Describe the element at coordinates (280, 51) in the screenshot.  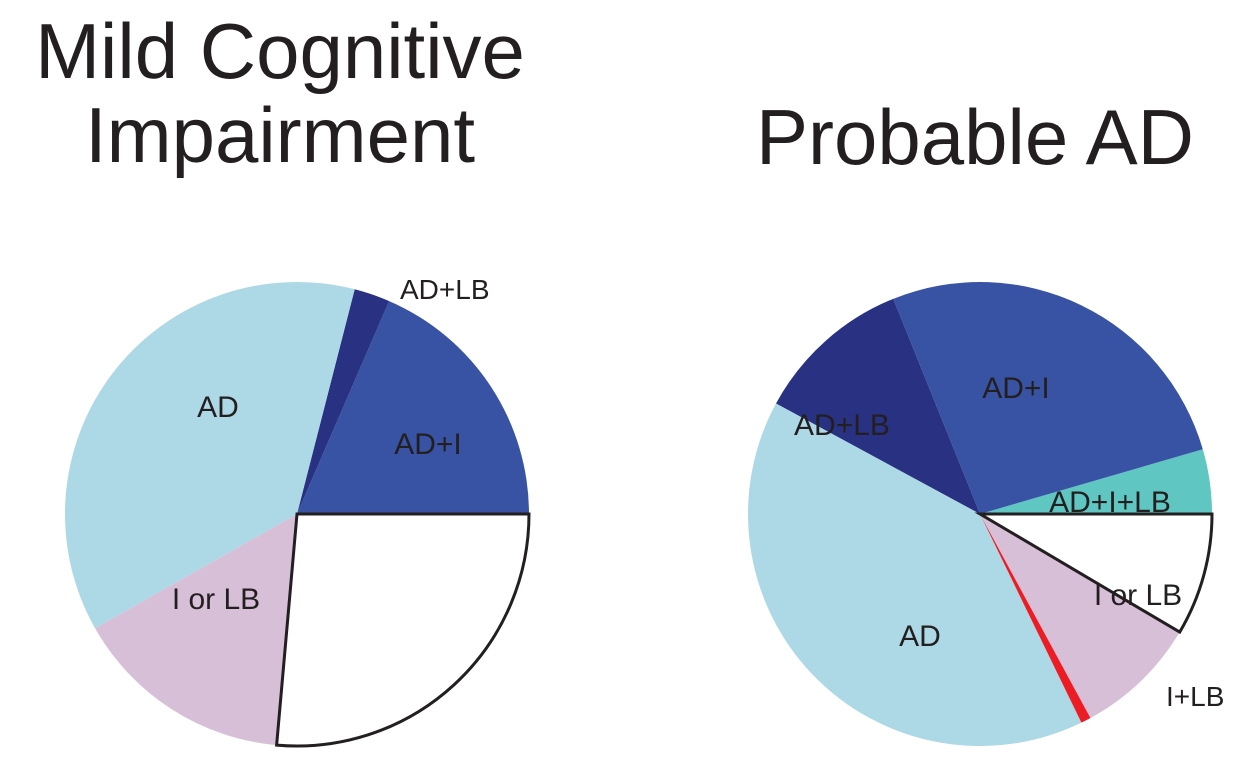
I see `title-line: Mild Cognitive` at that location.